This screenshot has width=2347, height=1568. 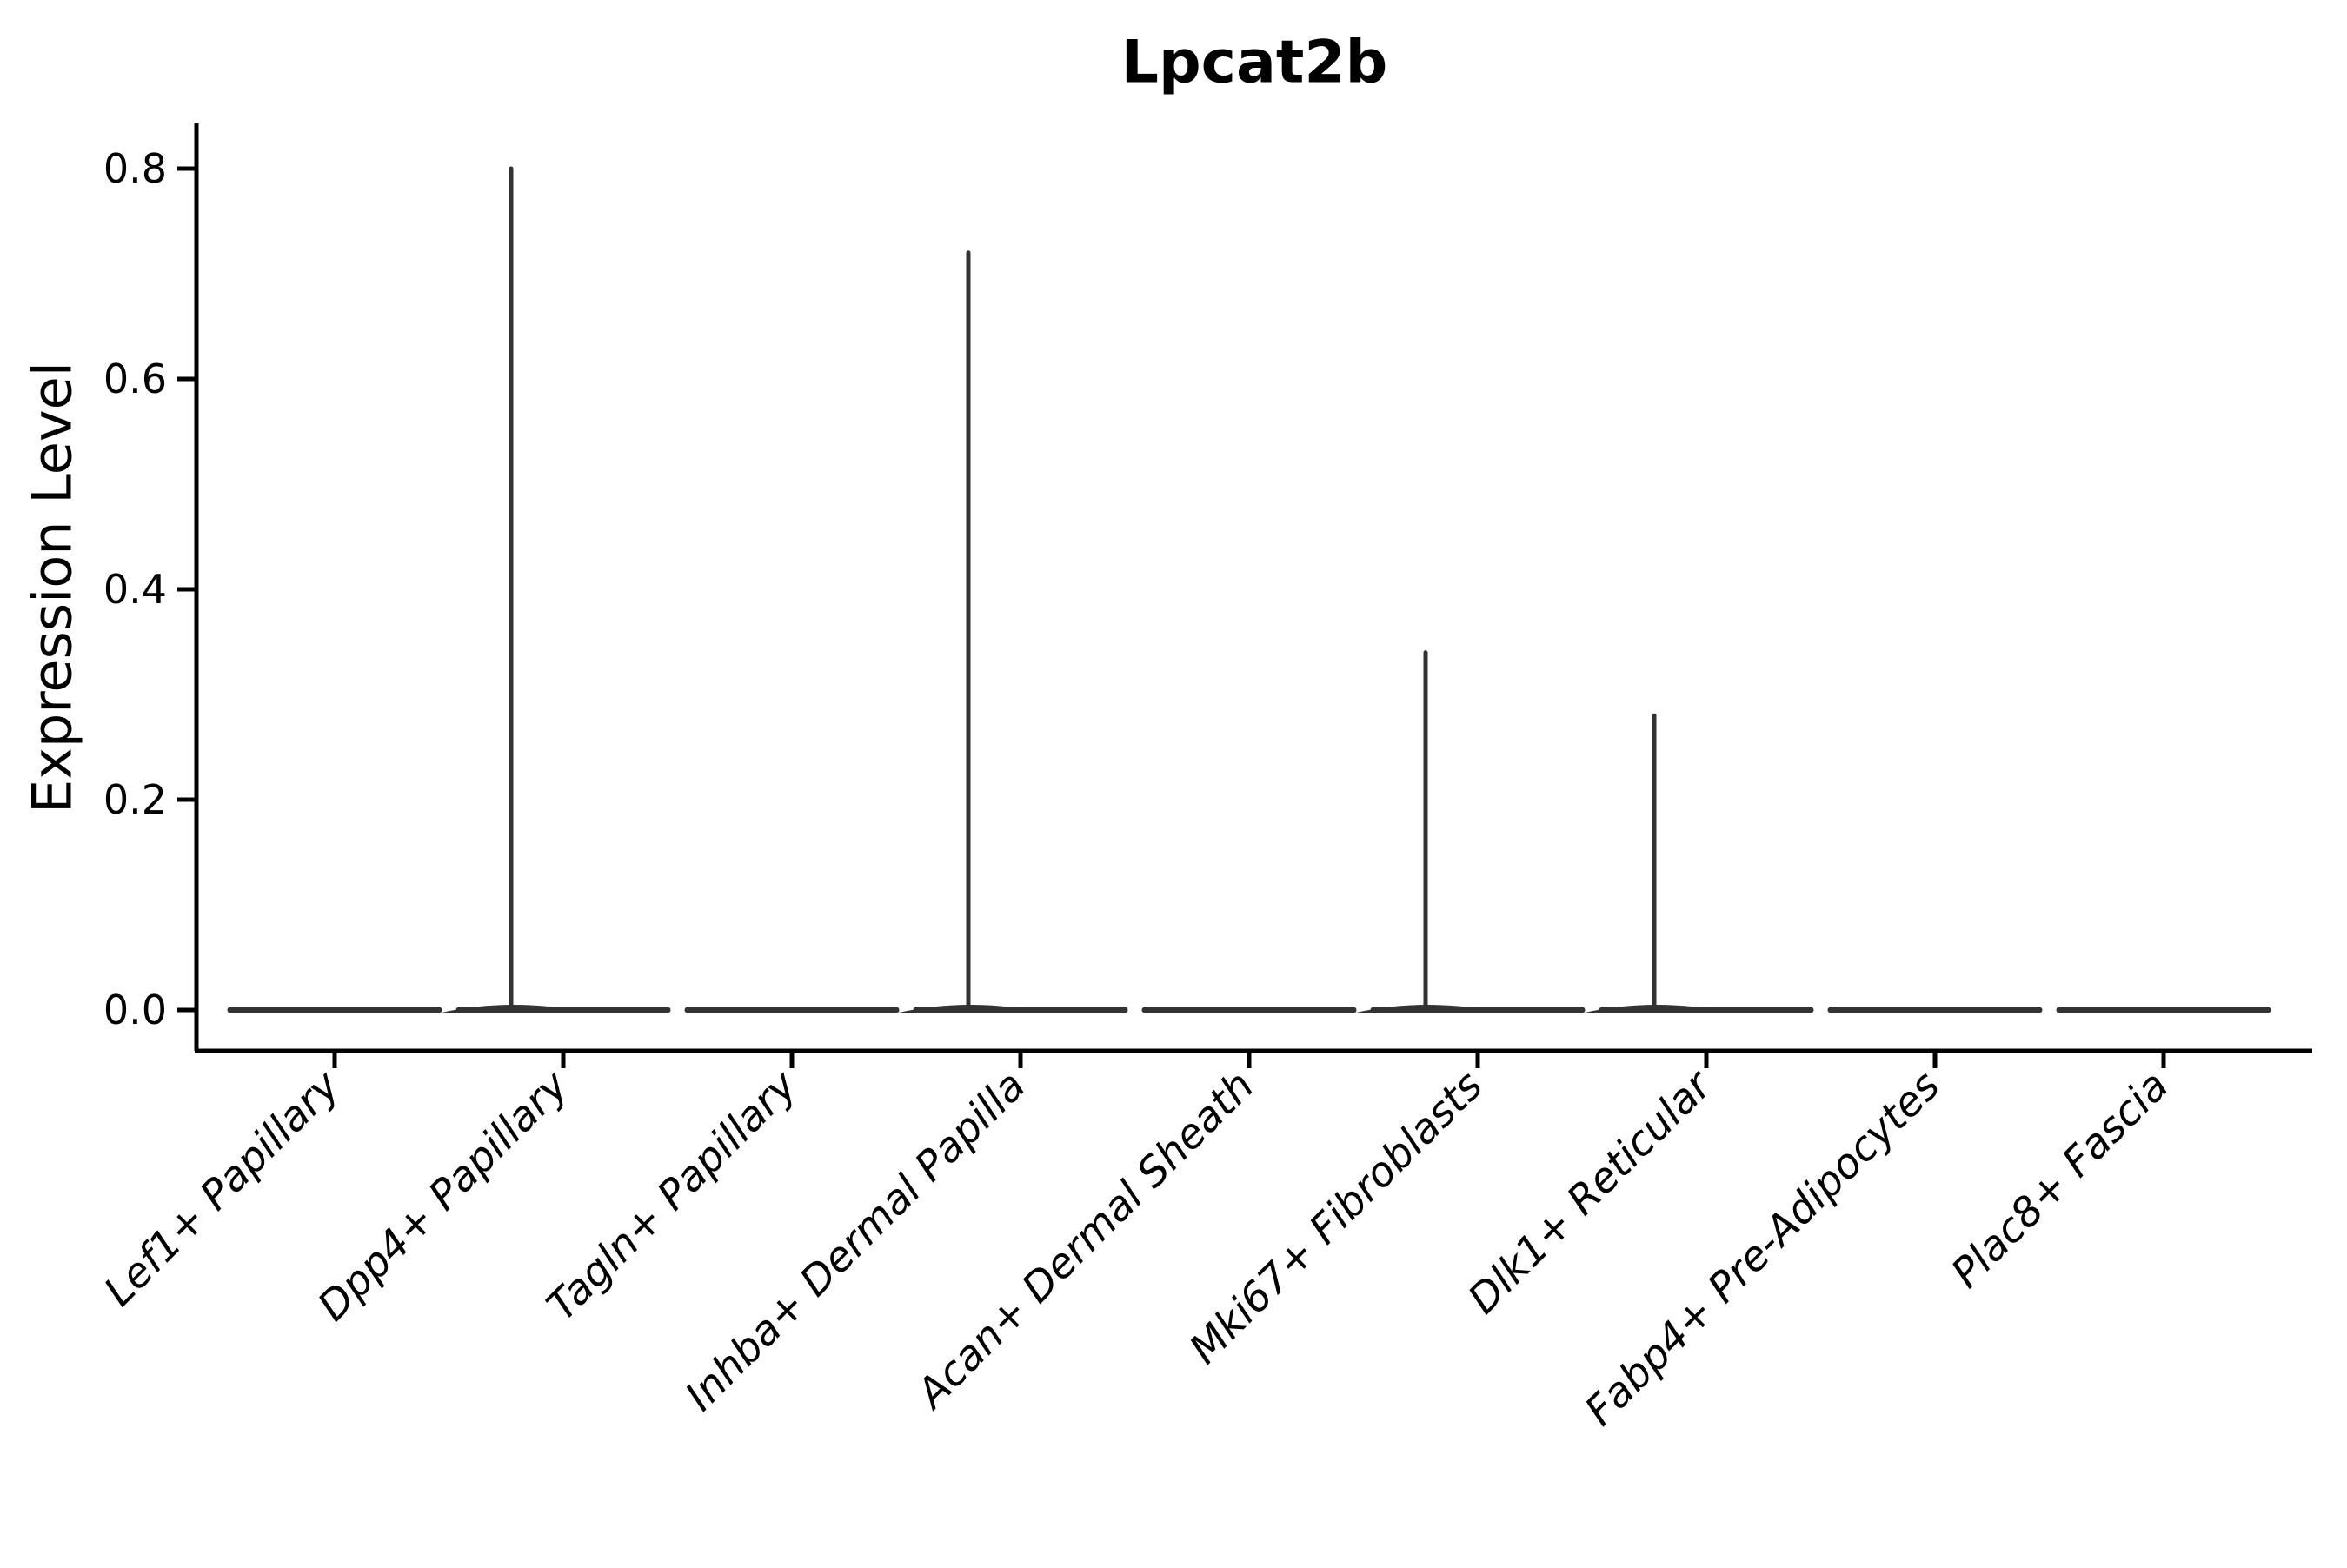 I want to click on y-tick-label: 0.4, so click(x=135, y=589).